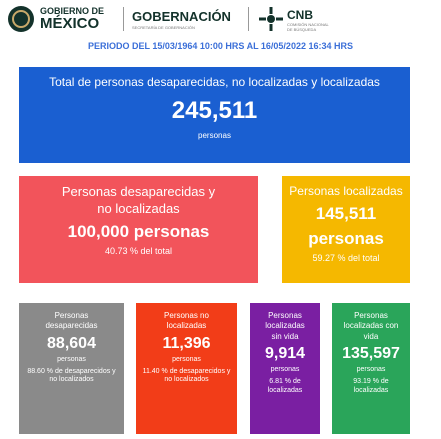 The width and height of the screenshot is (441, 439). I want to click on card-note: 59.27 % del total, so click(346, 257).